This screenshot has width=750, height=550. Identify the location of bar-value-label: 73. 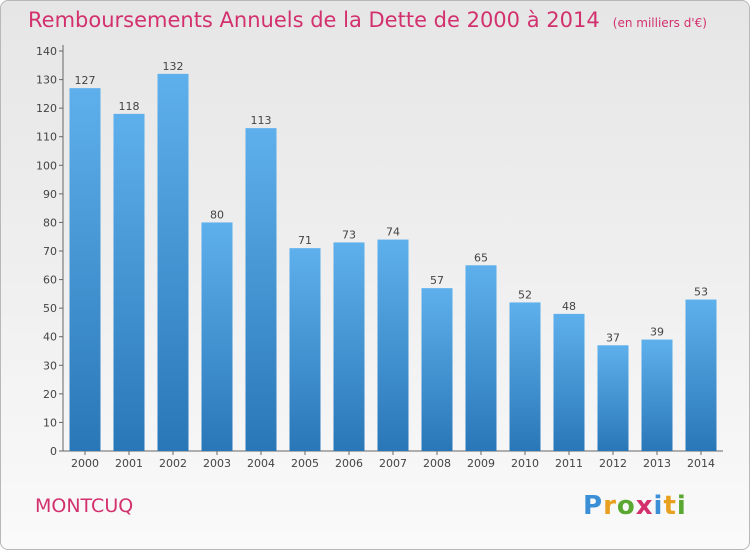
(349, 234).